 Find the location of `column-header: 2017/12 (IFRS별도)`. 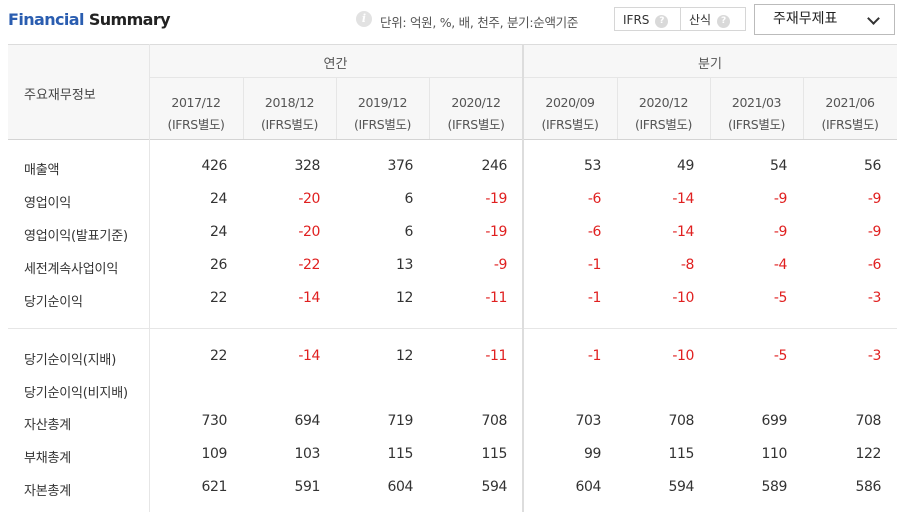

column-header: 2017/12 (IFRS별도) is located at coordinates (196, 114).